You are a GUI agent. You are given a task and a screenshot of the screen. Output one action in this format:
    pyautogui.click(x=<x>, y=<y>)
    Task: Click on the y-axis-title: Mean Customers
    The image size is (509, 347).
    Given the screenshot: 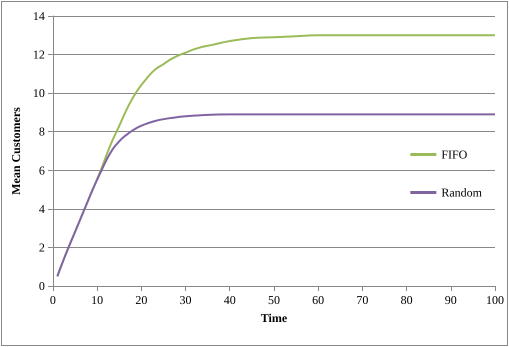 What is the action you would take?
    pyautogui.click(x=16, y=150)
    